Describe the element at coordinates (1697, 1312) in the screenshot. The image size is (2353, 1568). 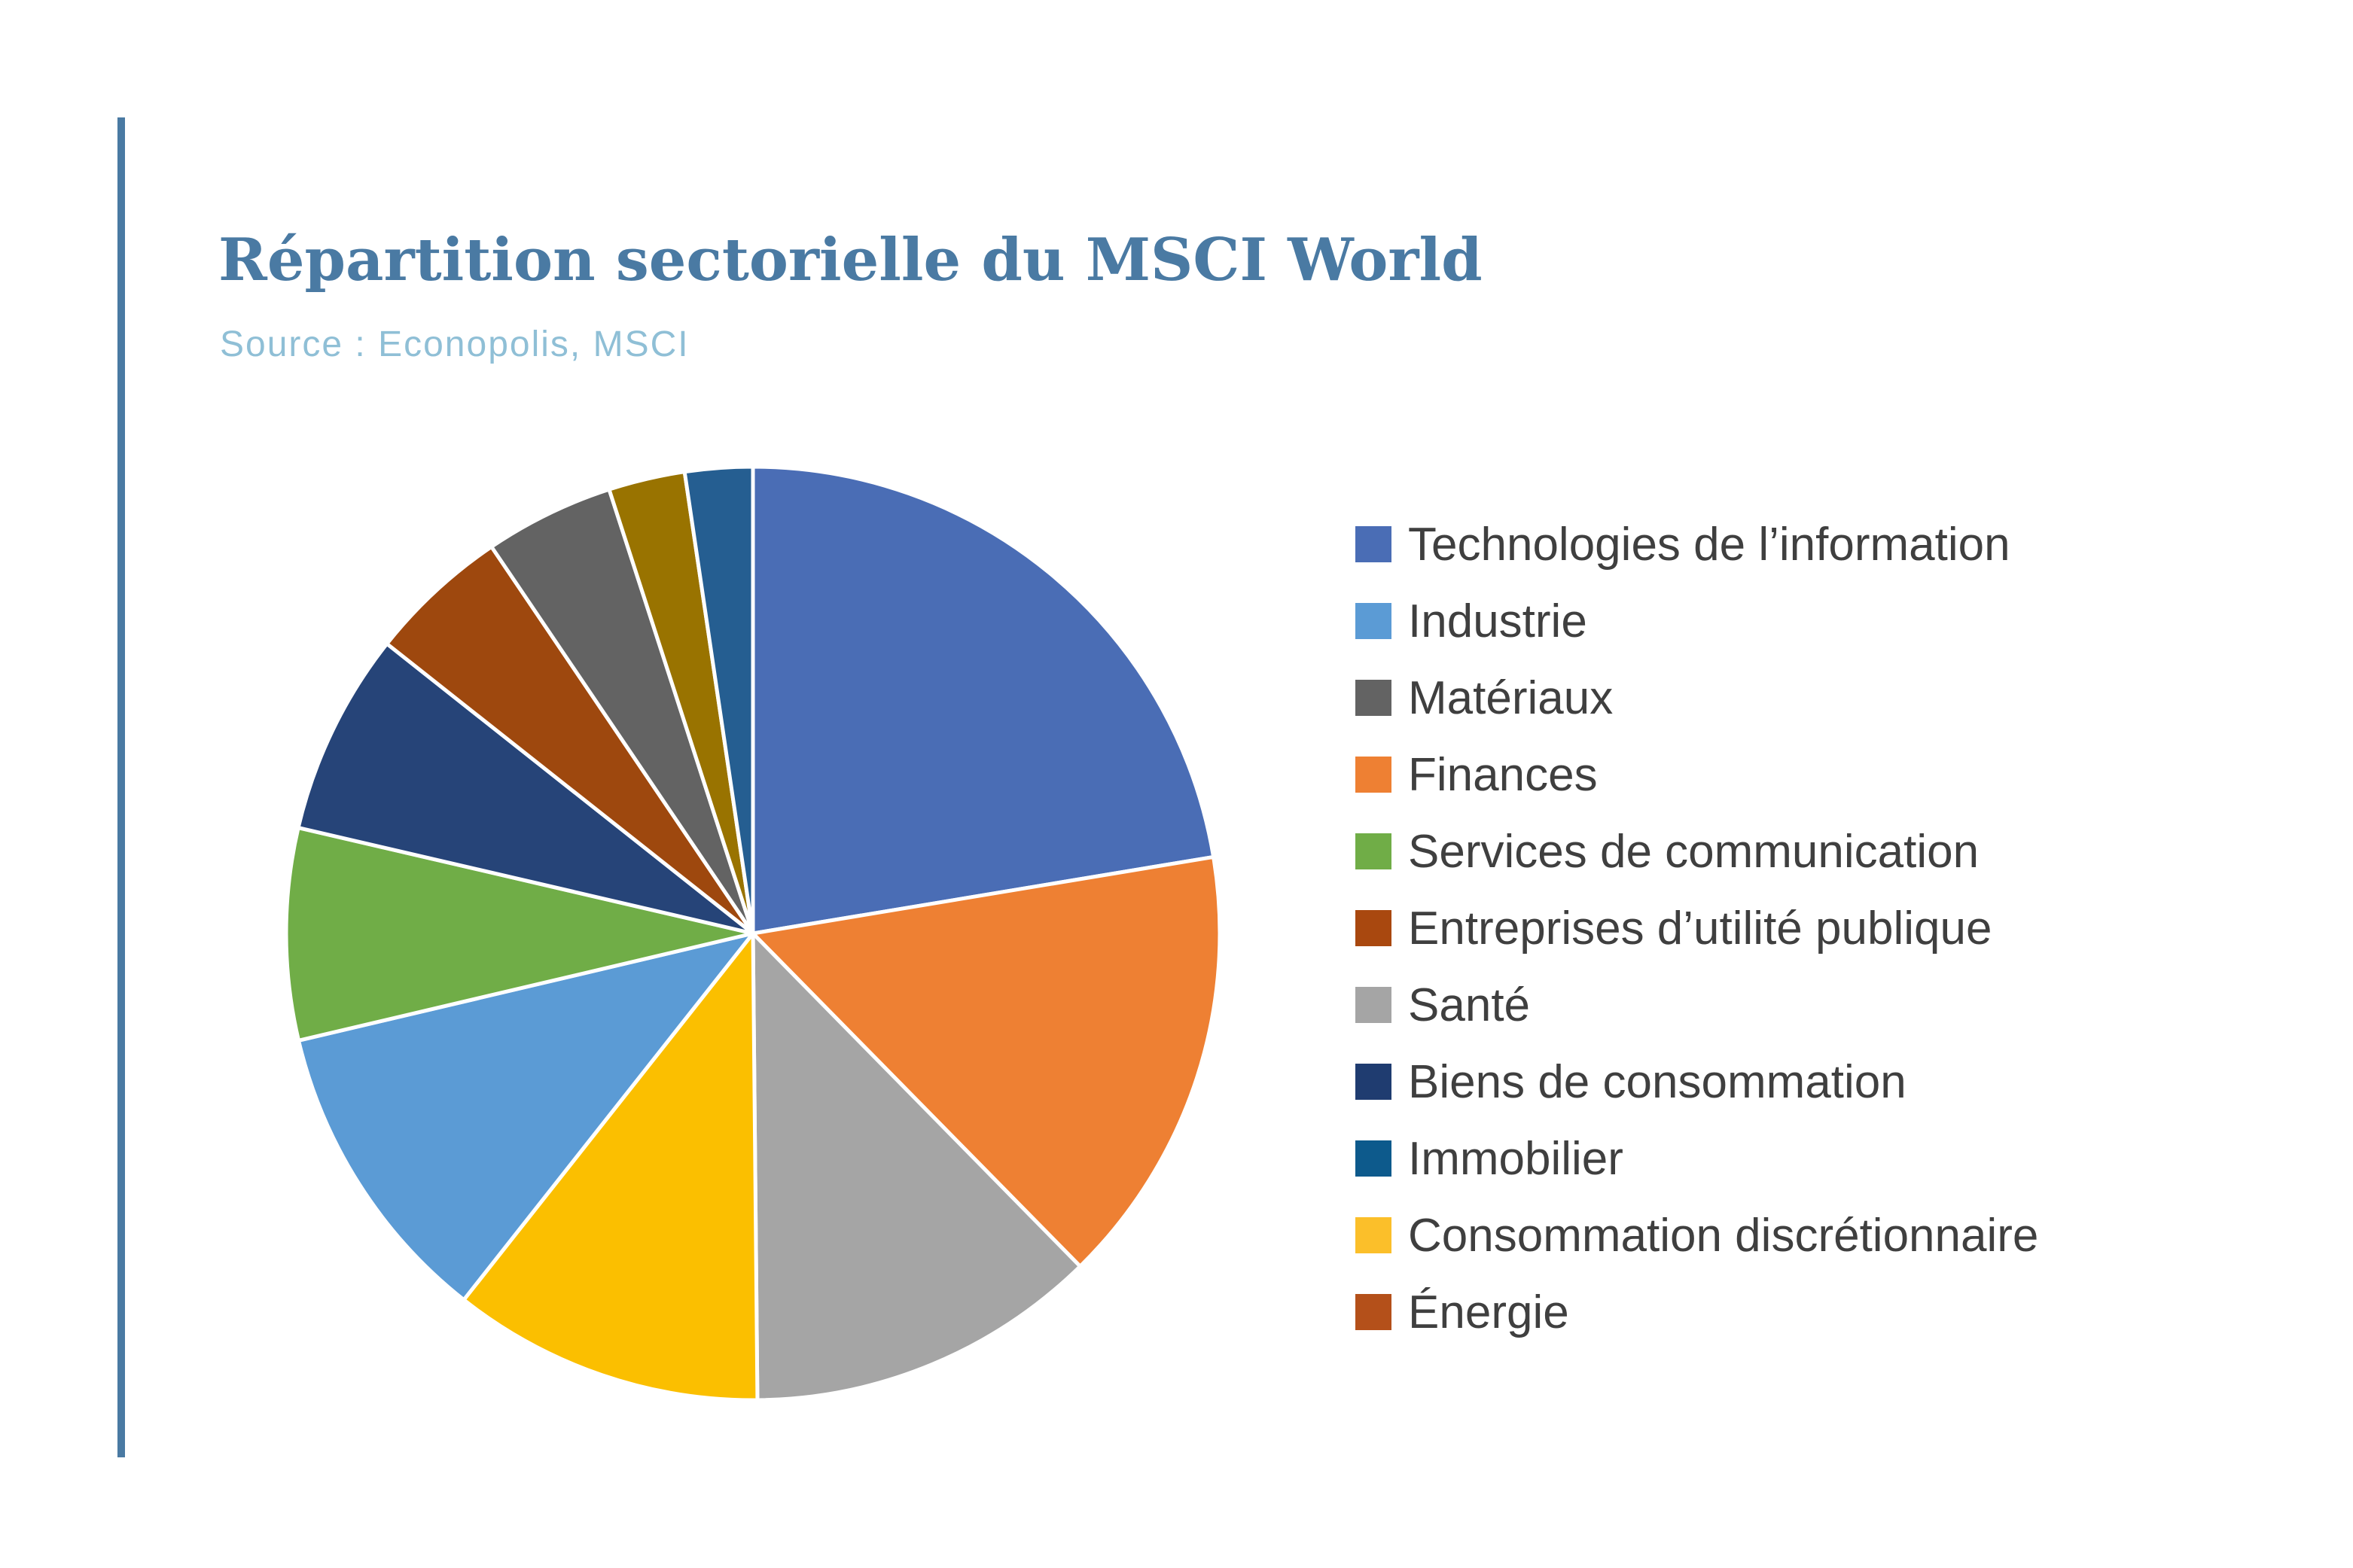
I see `legend-item: Énergie` at that location.